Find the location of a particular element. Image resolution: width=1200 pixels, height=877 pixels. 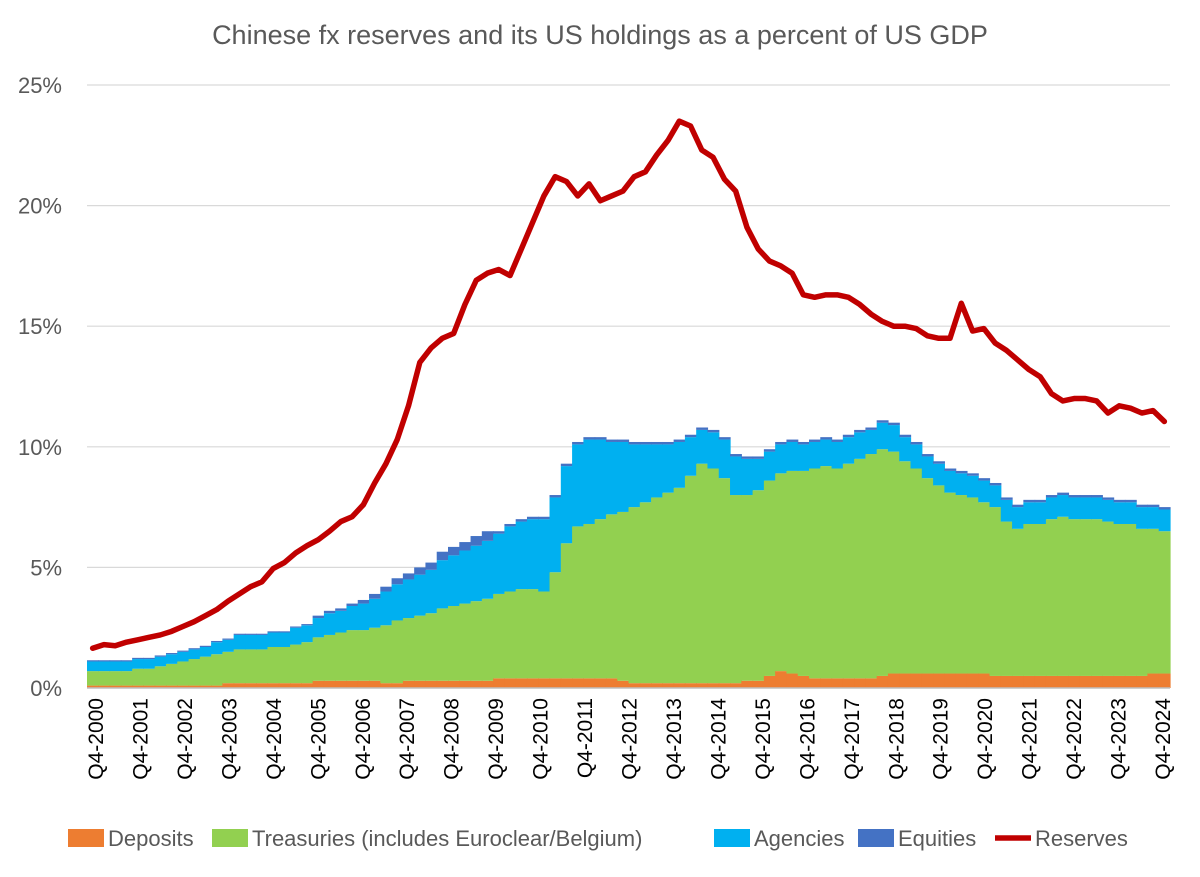

legend-swatch-equities is located at coordinates (876, 838).